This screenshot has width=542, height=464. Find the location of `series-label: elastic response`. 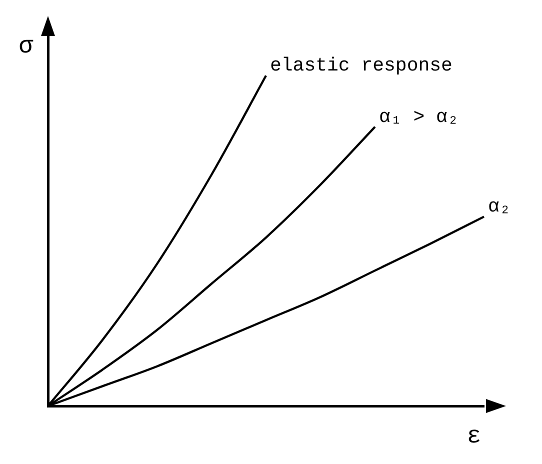

series-label: elastic response is located at coordinates (361, 65).